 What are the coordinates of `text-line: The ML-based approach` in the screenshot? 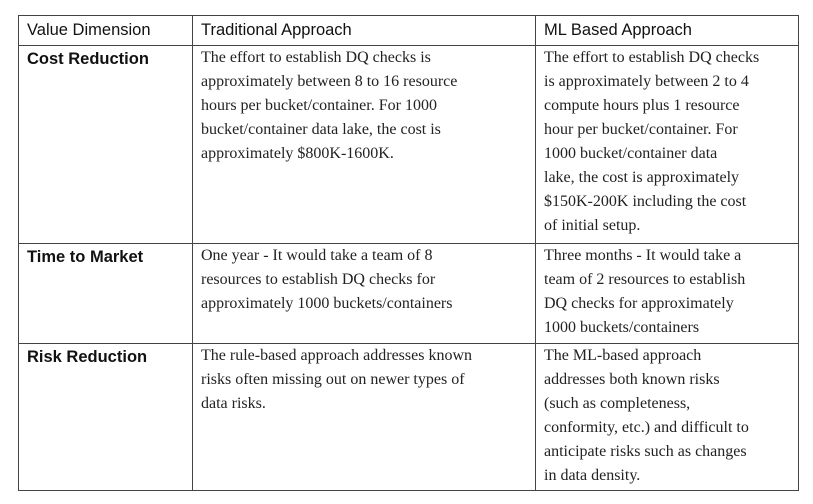 It's located at (623, 355).